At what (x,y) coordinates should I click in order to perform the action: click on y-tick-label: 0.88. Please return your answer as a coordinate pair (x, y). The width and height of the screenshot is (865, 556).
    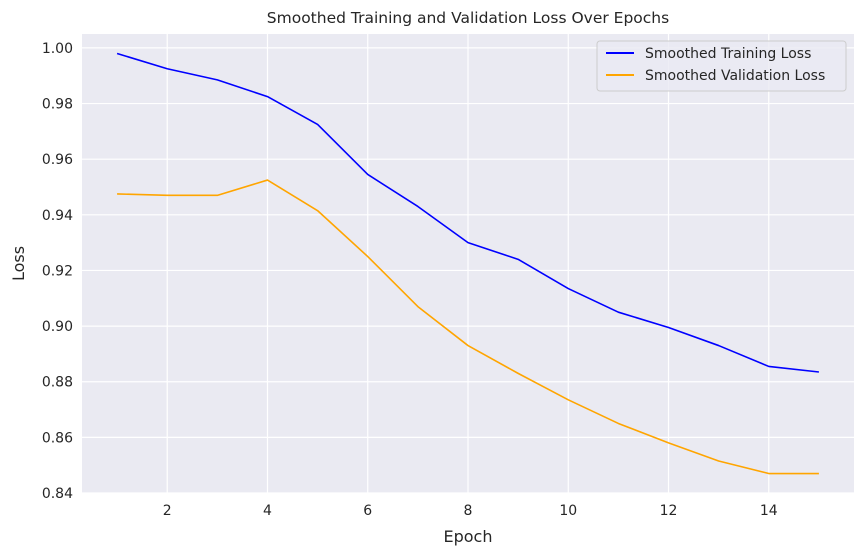
    Looking at the image, I should click on (57, 383).